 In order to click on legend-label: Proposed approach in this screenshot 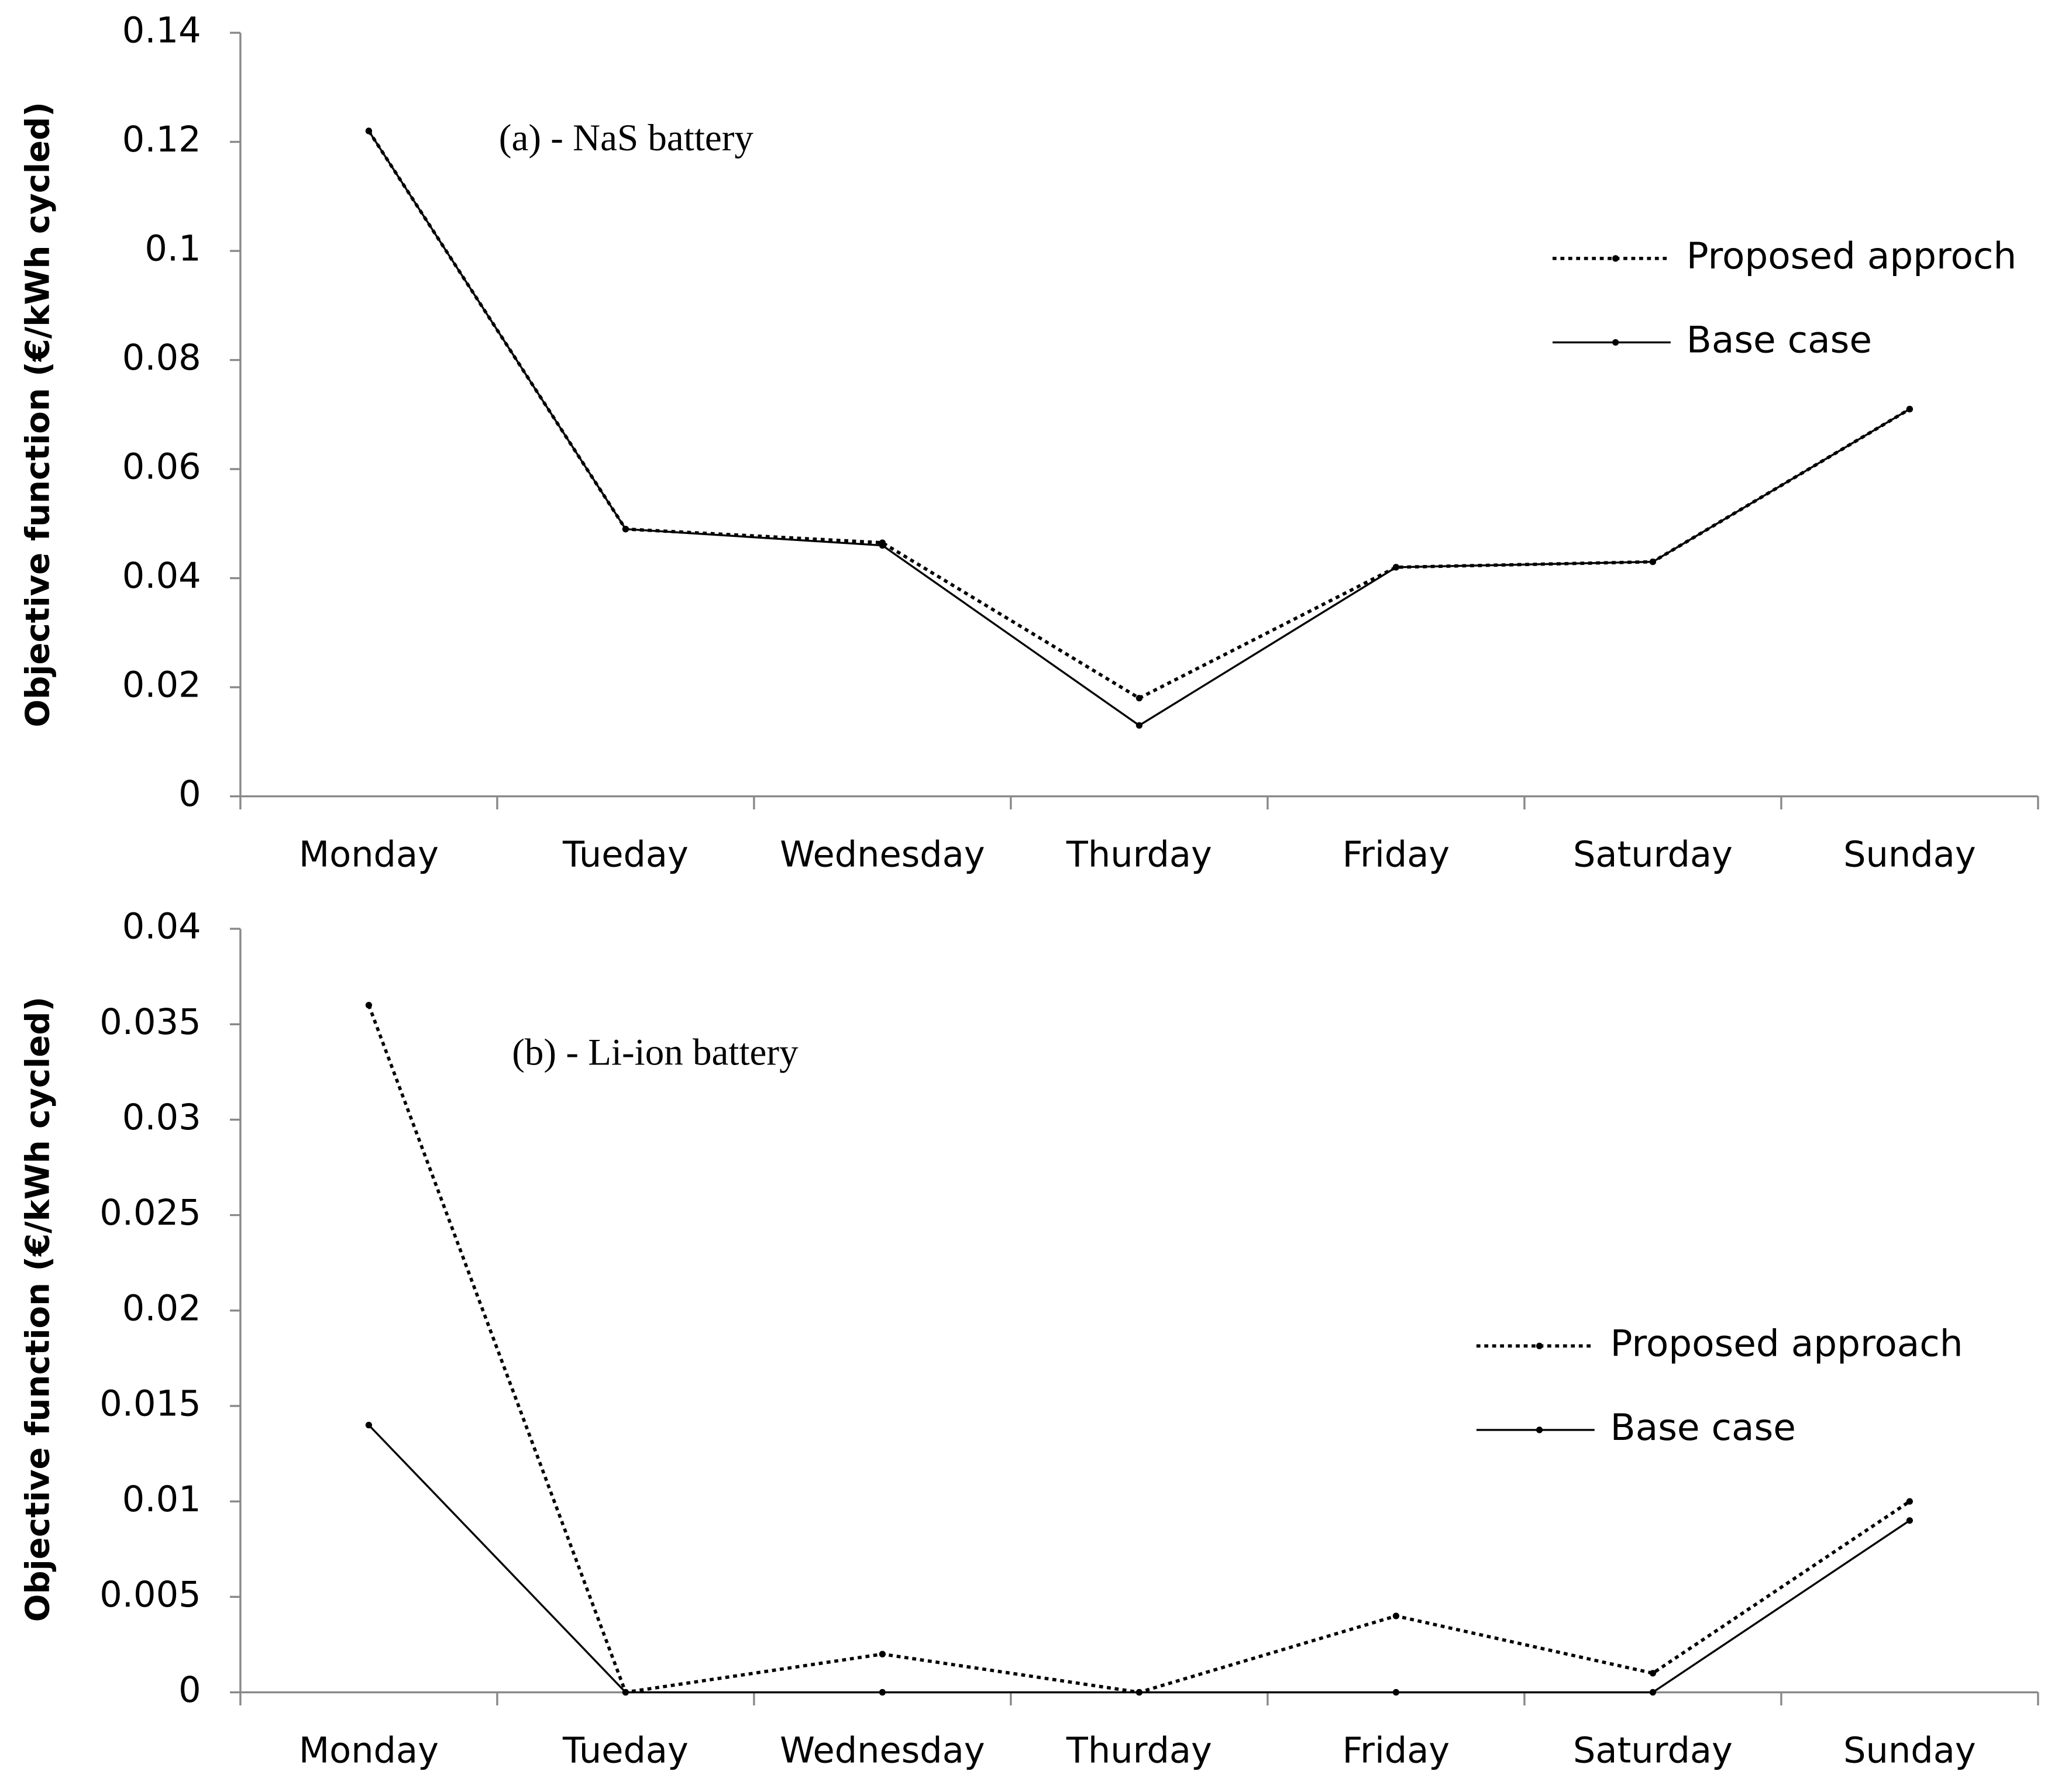, I will do `click(1786, 1343)`.